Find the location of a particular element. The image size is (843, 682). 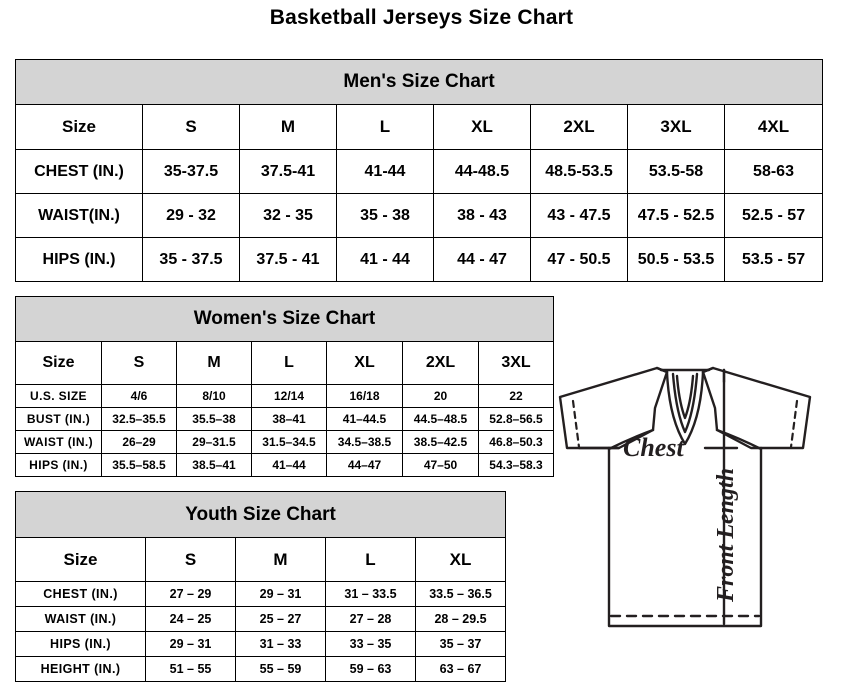

youth-row-label: HEIGHT (IN.) is located at coordinates (80, 669).